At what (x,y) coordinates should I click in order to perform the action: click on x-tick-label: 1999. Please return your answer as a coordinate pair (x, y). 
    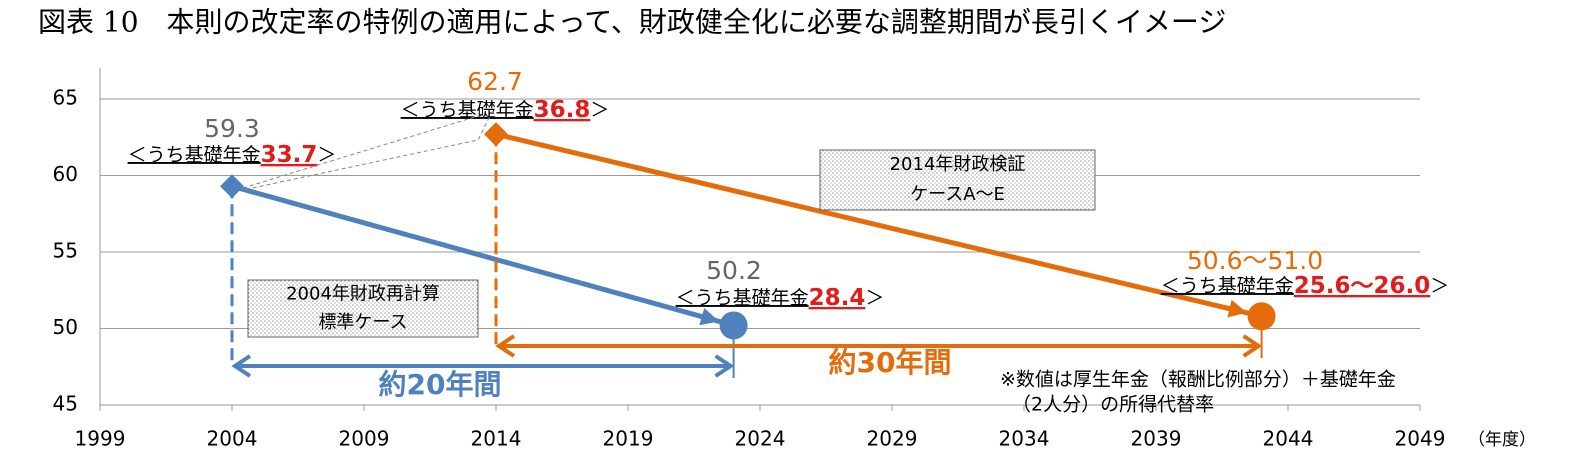
    Looking at the image, I should click on (100, 439).